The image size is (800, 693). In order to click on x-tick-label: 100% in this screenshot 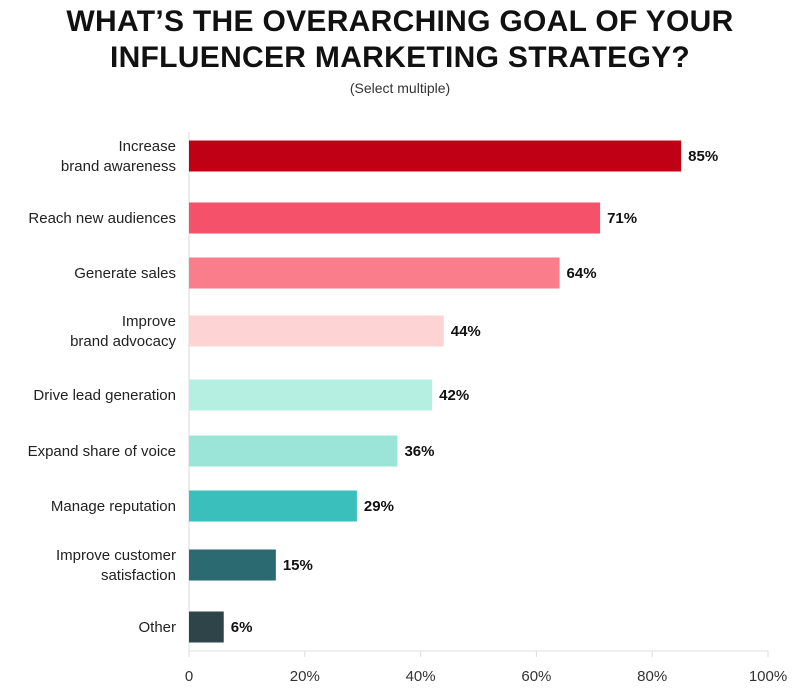, I will do `click(768, 676)`.